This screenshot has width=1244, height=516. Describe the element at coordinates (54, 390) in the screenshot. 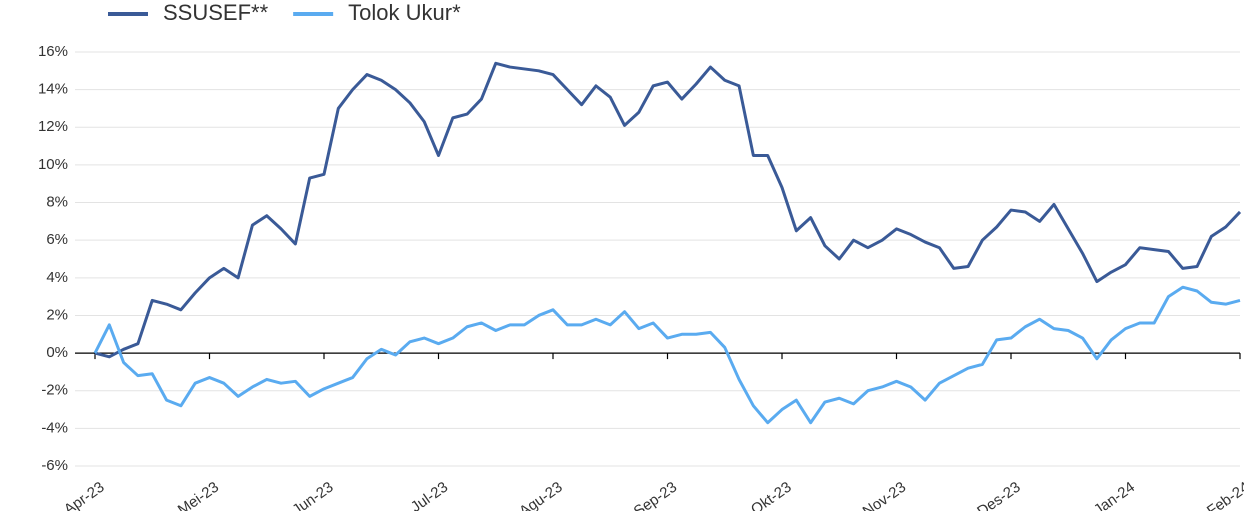

I see `y-tick-label: -2%` at that location.